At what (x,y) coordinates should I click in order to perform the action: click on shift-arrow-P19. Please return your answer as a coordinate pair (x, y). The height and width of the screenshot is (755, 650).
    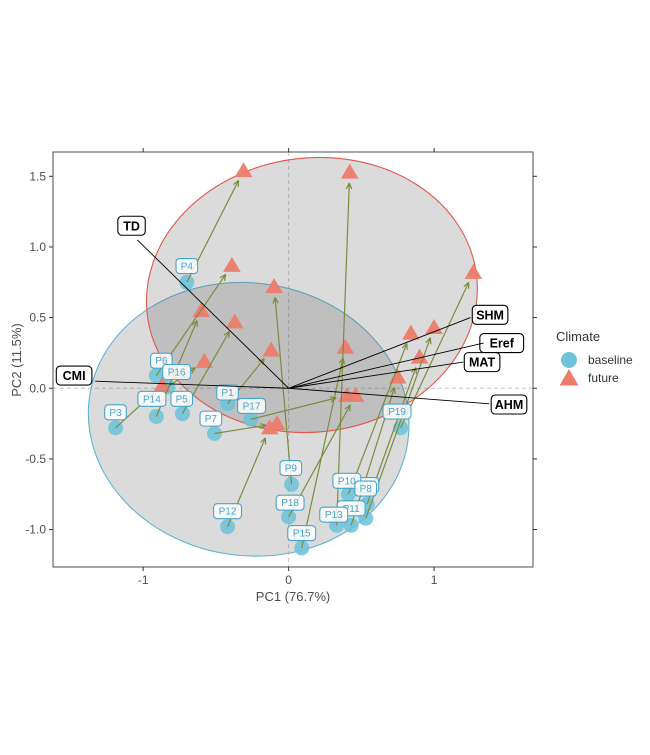
    Looking at the image, I should click on (435, 355).